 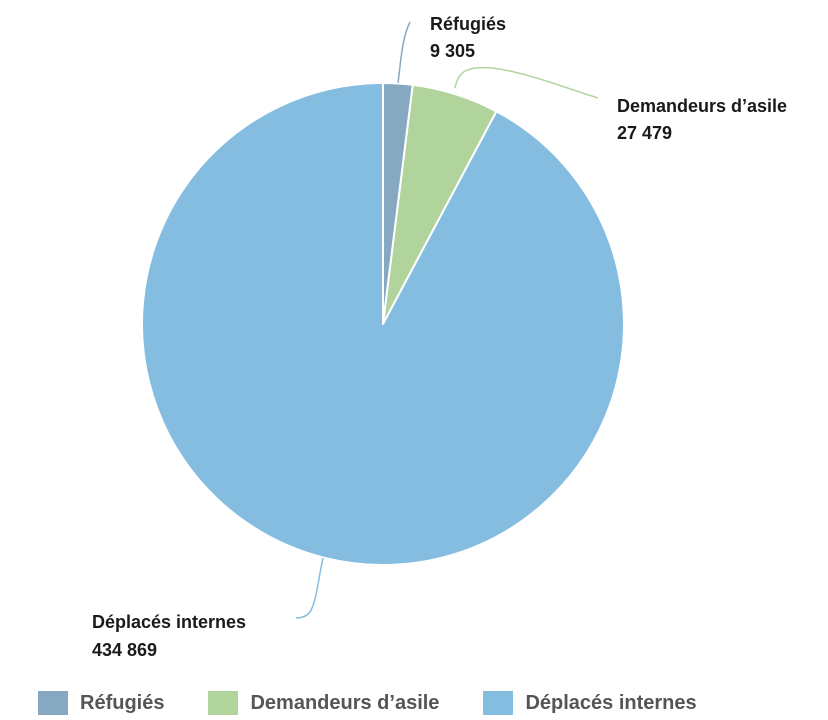 What do you see at coordinates (122, 702) in the screenshot?
I see `legend-label: Réfugiés` at bounding box center [122, 702].